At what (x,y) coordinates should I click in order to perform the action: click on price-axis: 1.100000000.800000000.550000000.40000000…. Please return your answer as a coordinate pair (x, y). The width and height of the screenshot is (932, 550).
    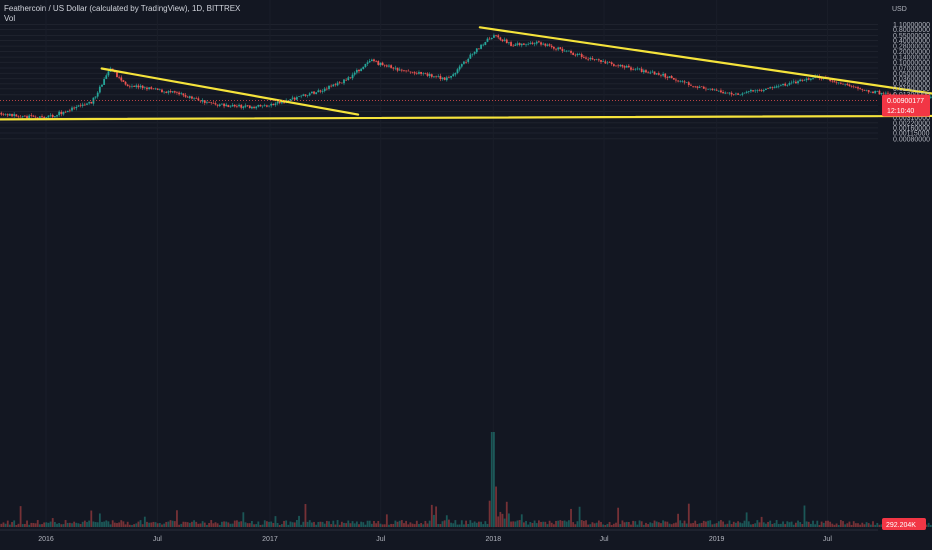
    Looking at the image, I should click on (911, 74).